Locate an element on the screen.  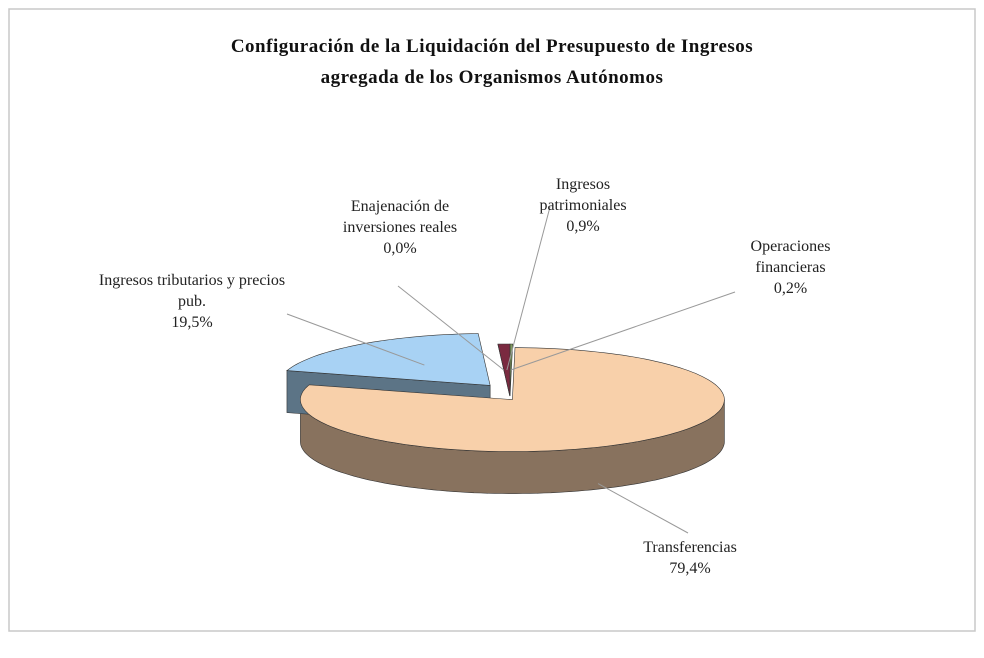
slice-value: 19,5% is located at coordinates (192, 322).